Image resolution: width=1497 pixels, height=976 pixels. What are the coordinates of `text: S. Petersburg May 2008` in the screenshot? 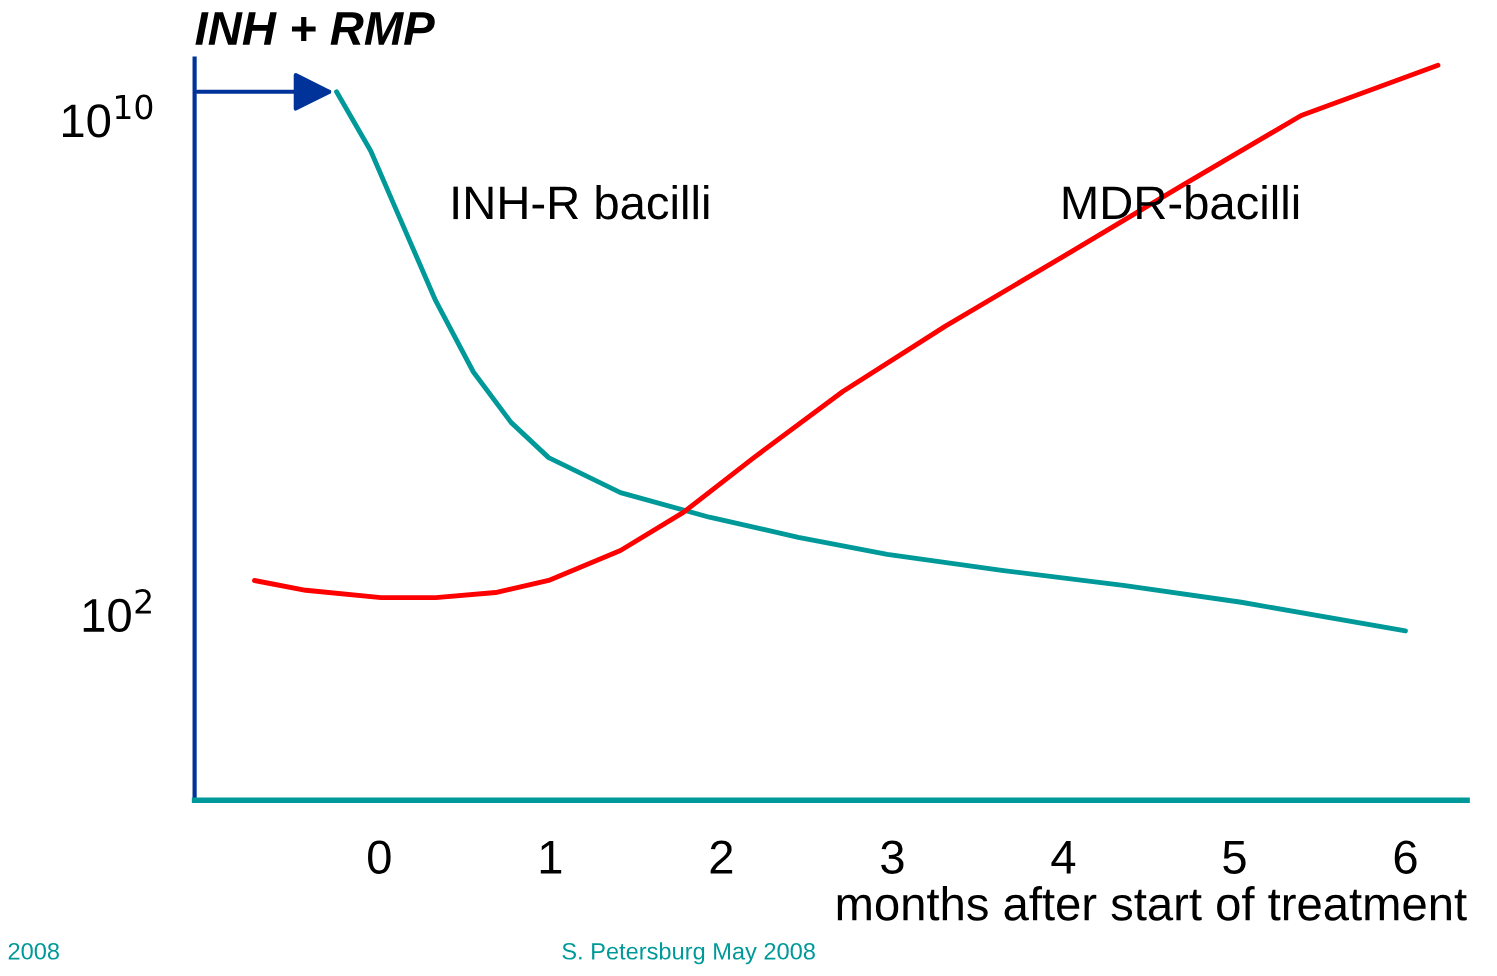 It's located at (688, 953).